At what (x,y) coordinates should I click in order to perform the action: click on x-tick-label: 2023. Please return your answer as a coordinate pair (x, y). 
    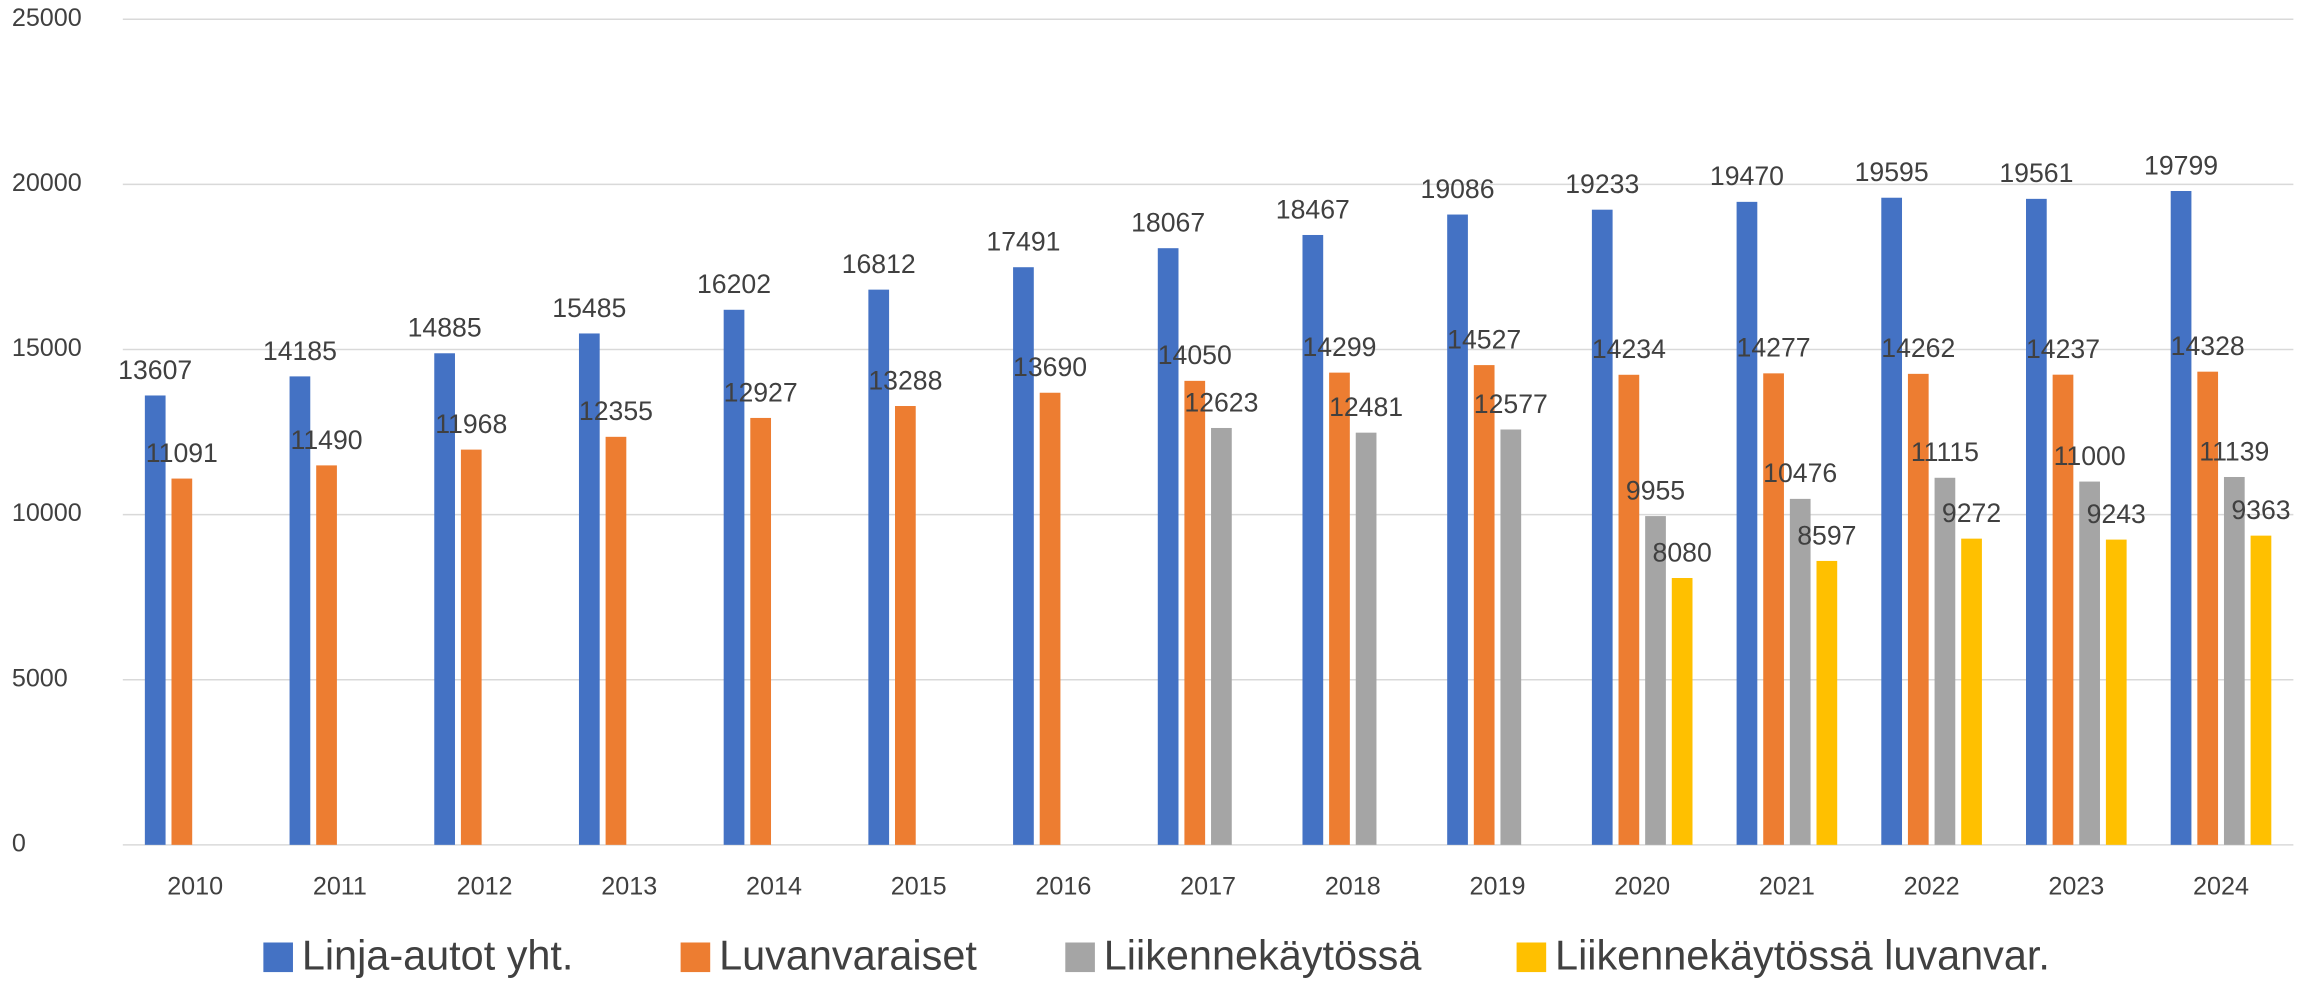
    Looking at the image, I should click on (2076, 886).